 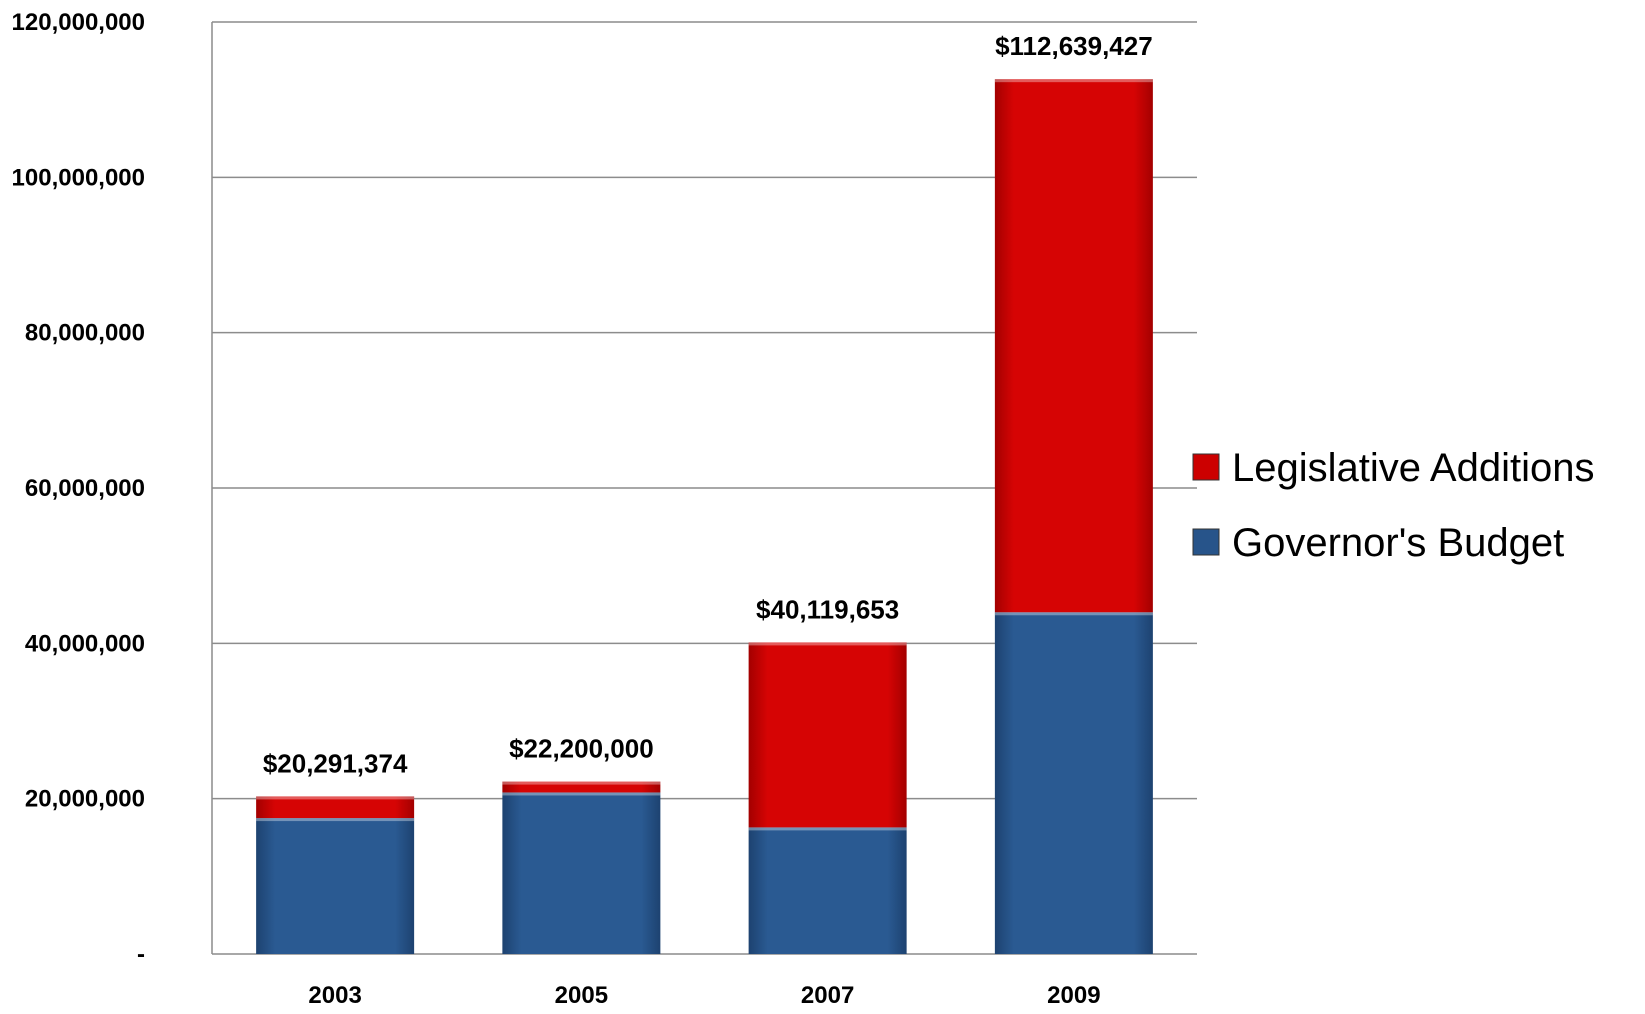 I want to click on legend-label: Legislative Additions, so click(x=1413, y=468).